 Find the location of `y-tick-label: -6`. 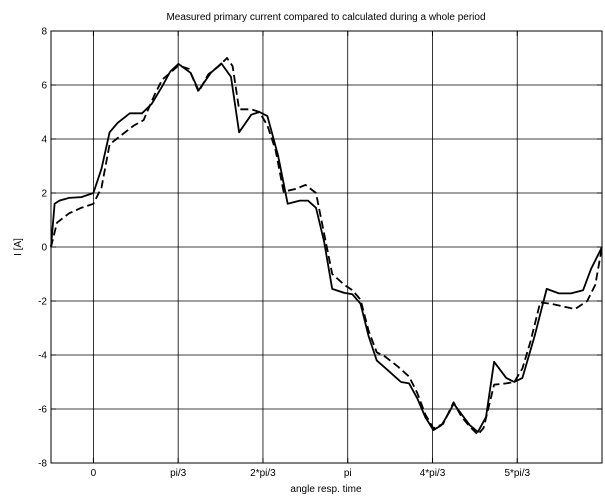

y-tick-label: -6 is located at coordinates (42, 410).